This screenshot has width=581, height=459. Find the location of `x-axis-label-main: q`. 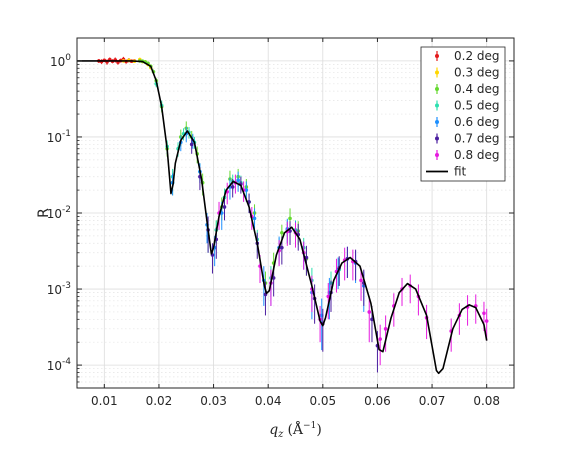

x-axis-label-main: q is located at coordinates (273, 430).